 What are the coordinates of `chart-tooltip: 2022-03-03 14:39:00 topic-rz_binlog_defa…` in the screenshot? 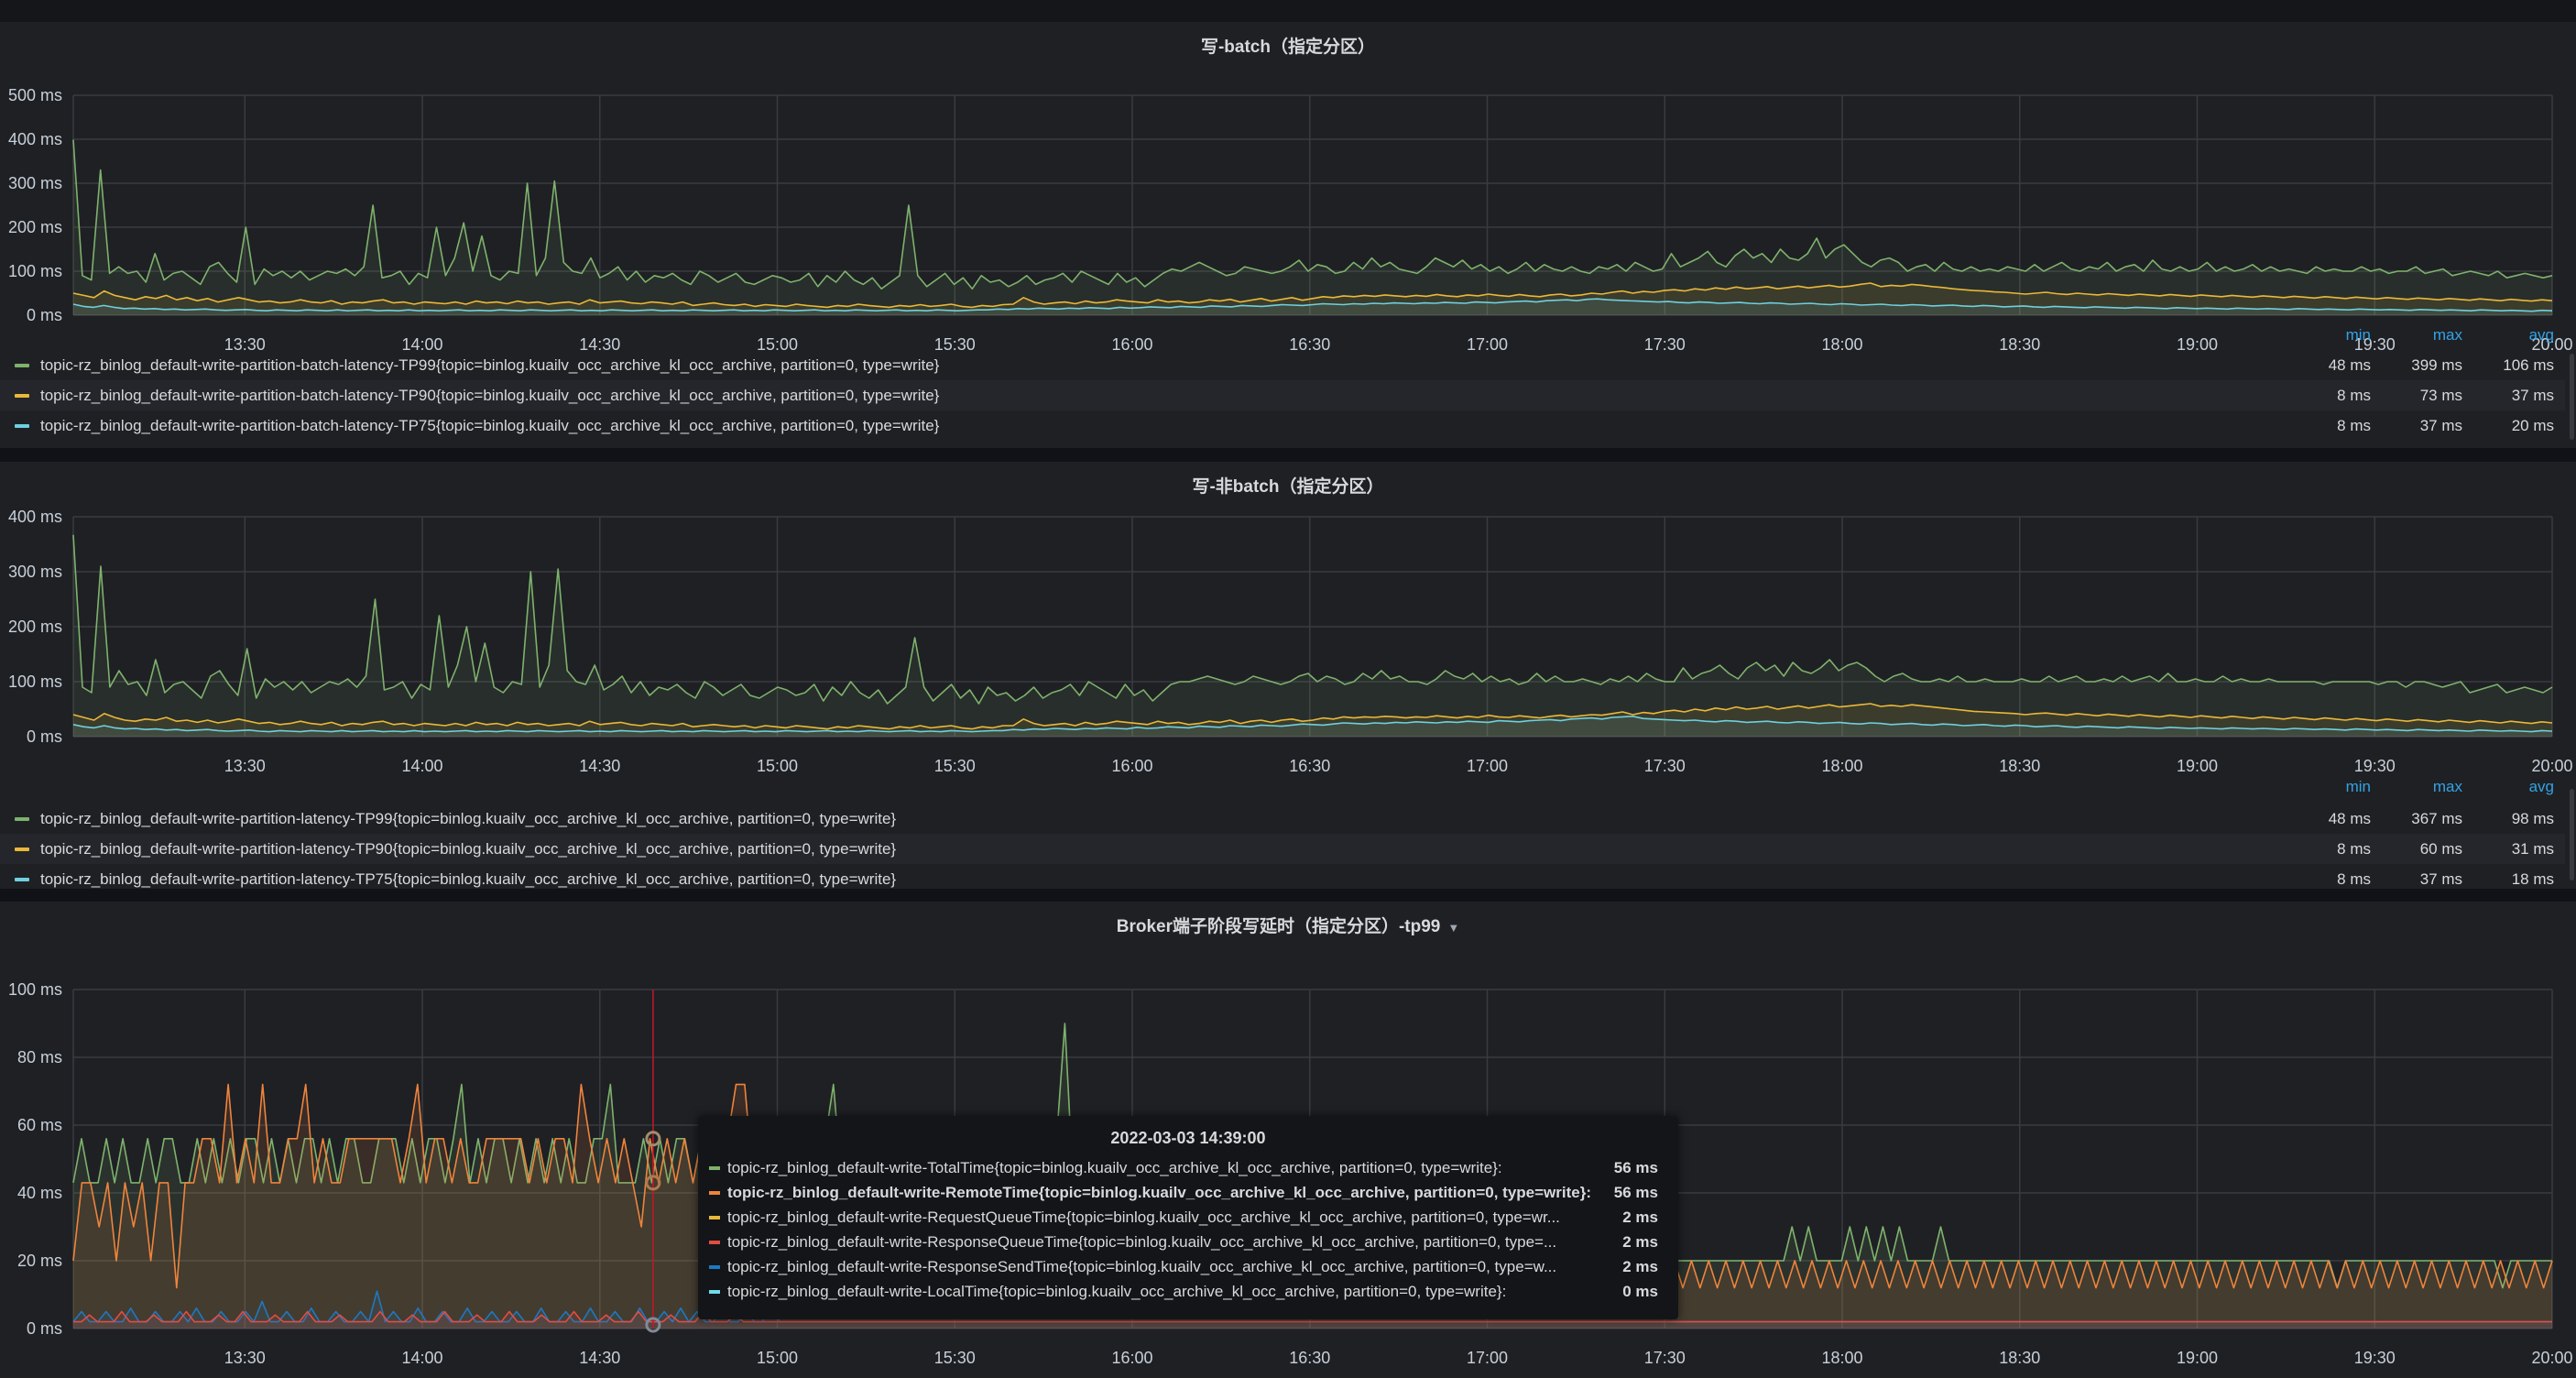 It's located at (1188, 1217).